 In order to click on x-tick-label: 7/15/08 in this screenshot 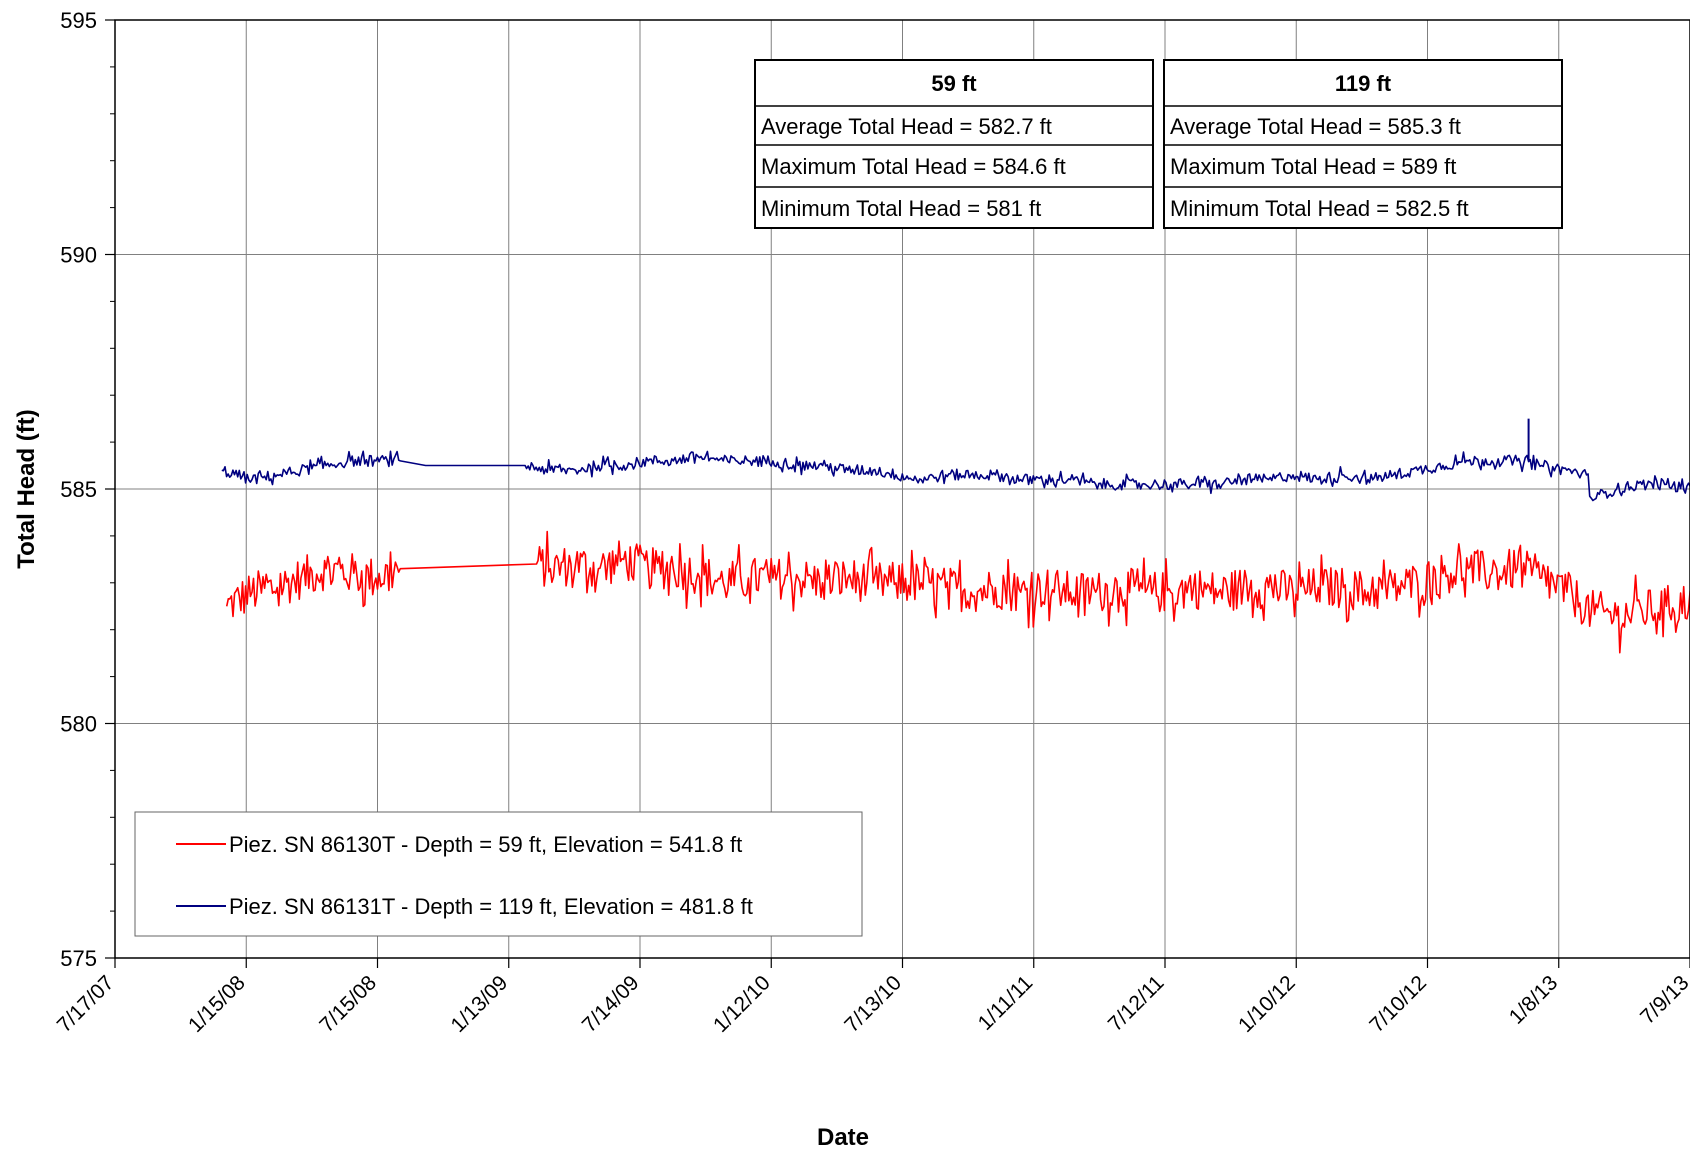, I will do `click(348, 1004)`.